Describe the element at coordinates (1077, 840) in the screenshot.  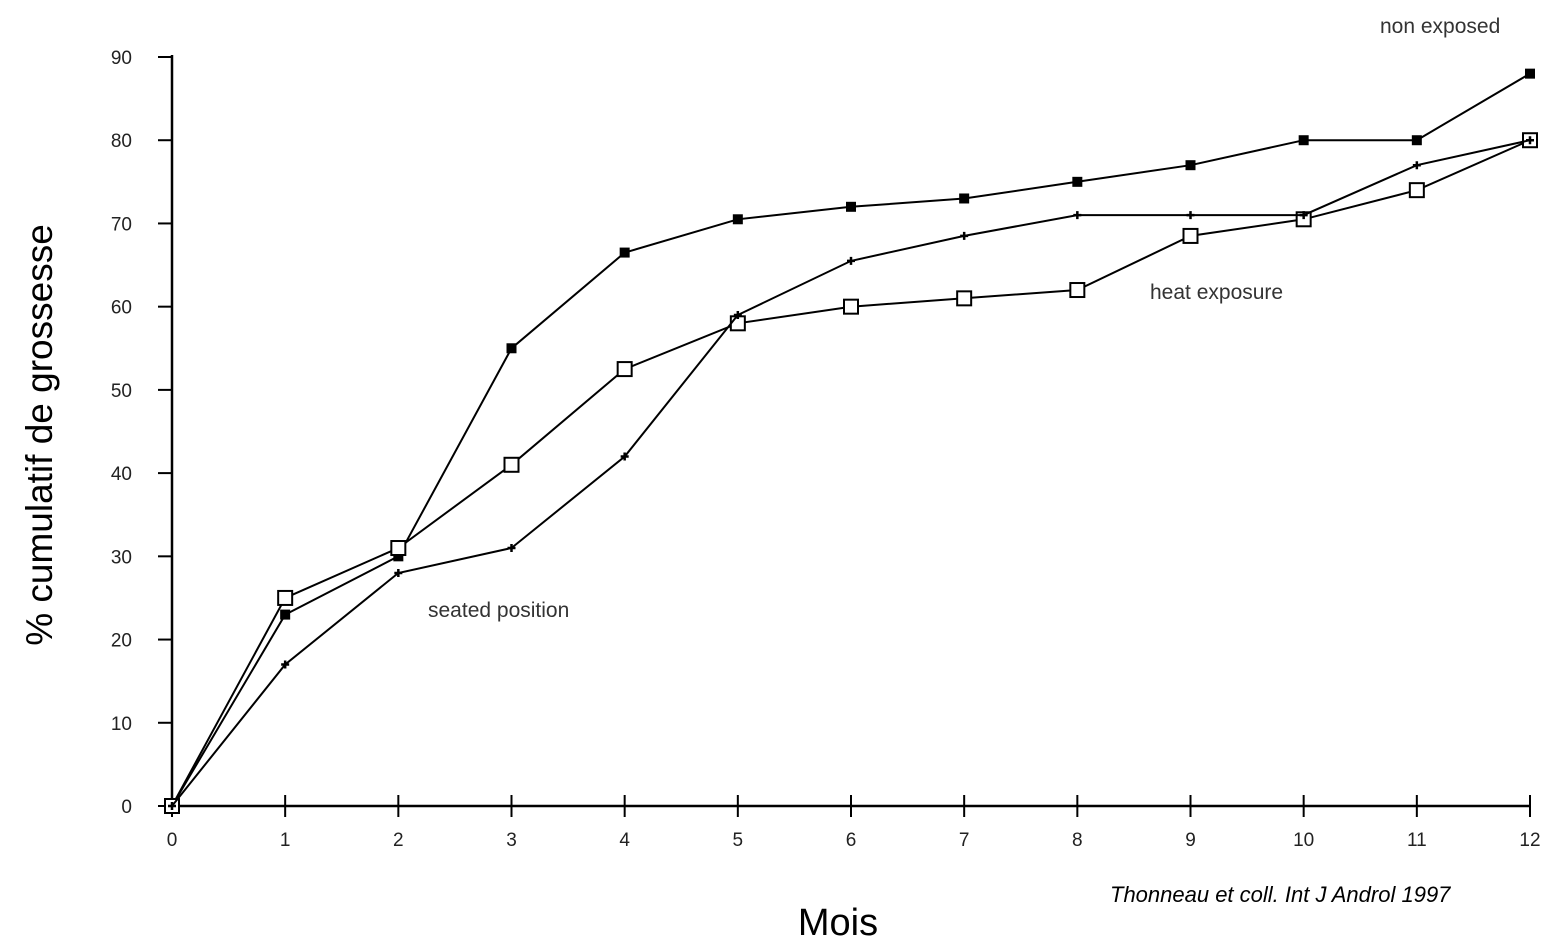
I see `x-tick-label: 8` at that location.